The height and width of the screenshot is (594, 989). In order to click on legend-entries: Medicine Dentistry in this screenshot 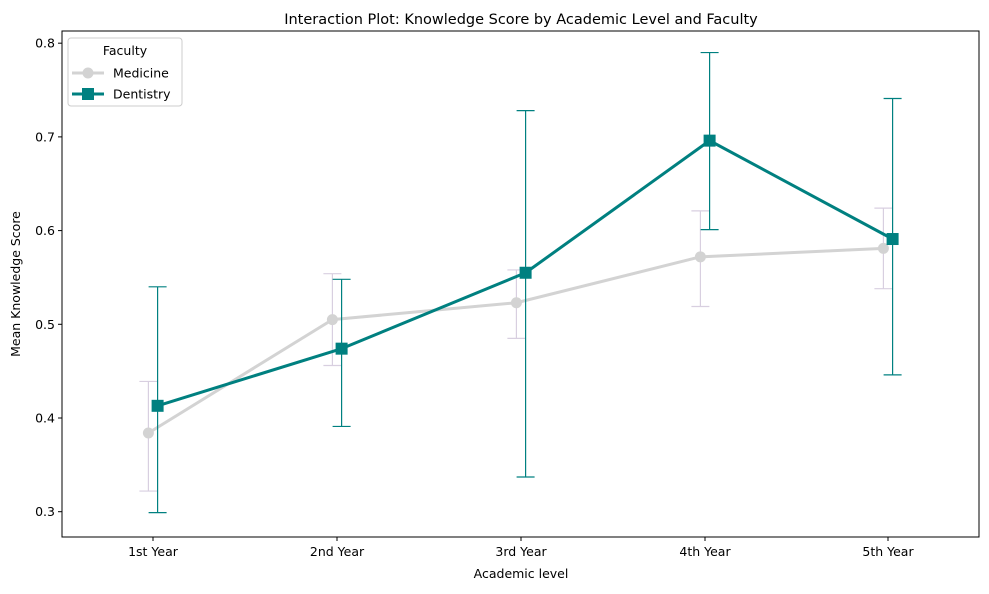, I will do `click(121, 84)`.